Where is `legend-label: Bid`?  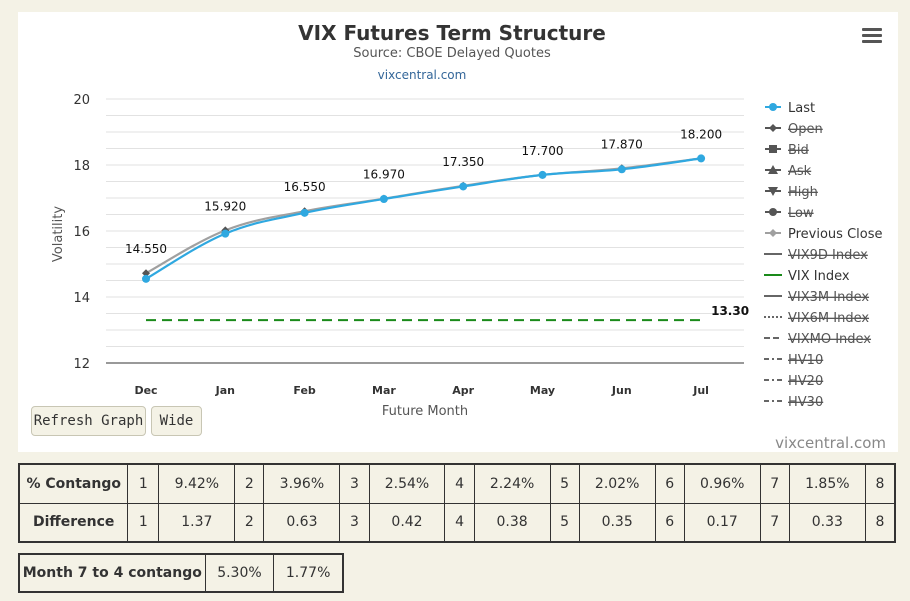 legend-label: Bid is located at coordinates (798, 150).